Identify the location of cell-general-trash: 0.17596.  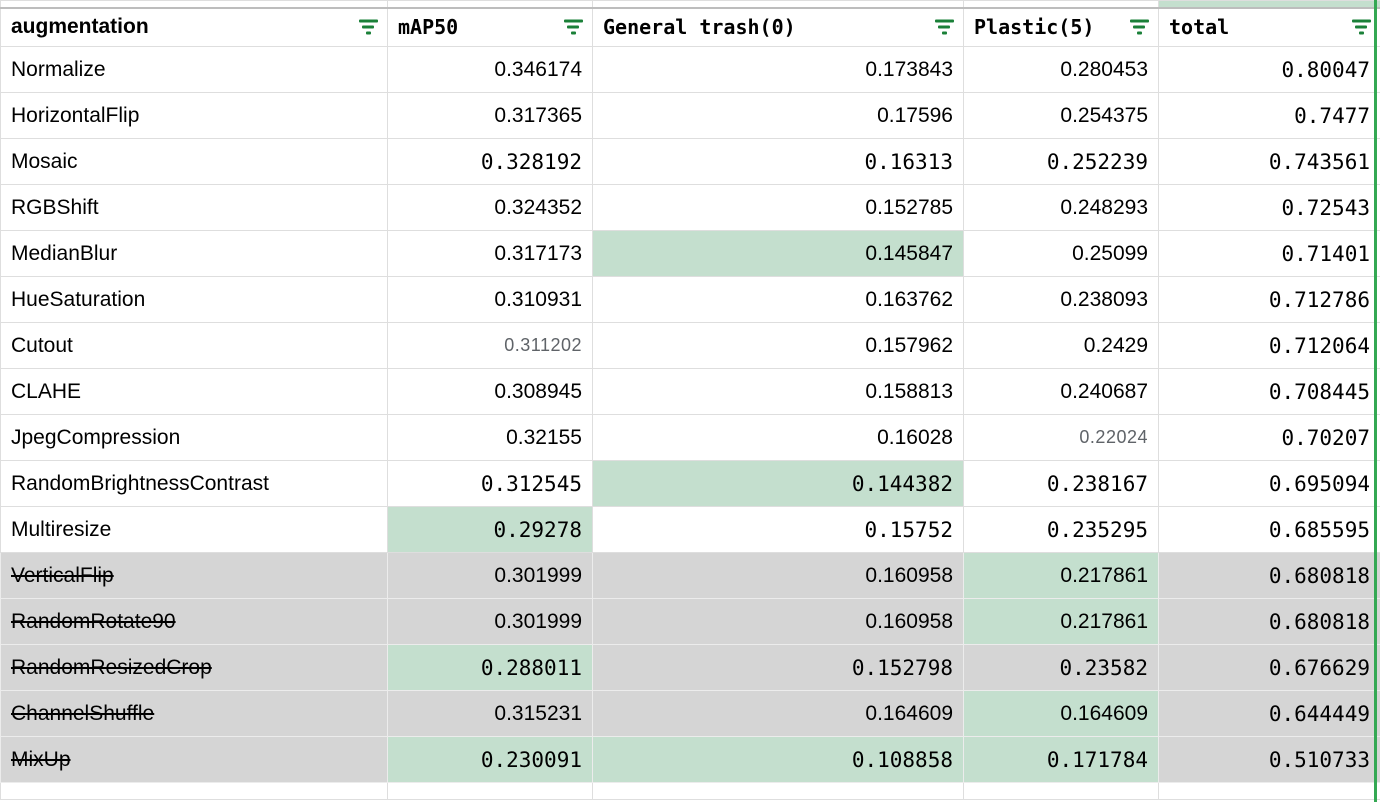
(778, 115).